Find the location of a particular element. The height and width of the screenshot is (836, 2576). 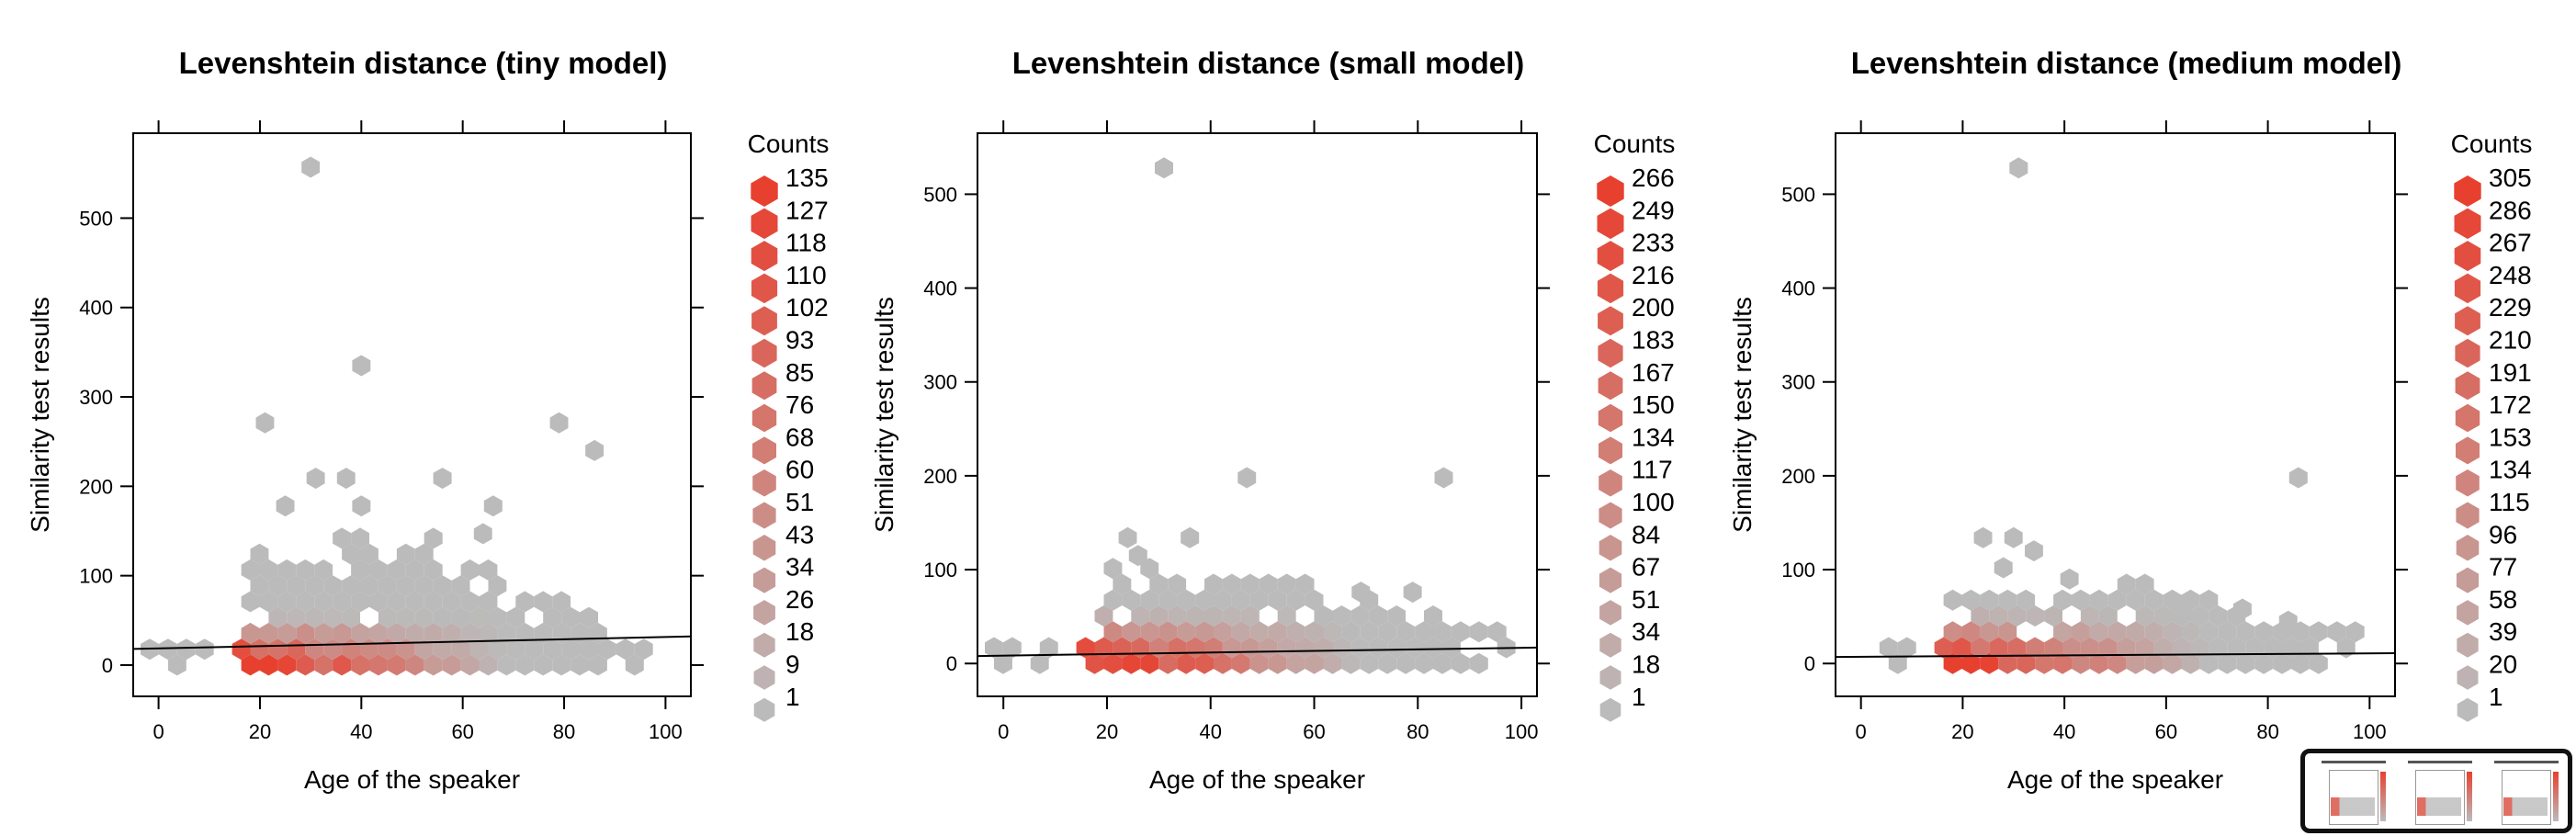

minimap-panel-small is located at coordinates (2439, 795).